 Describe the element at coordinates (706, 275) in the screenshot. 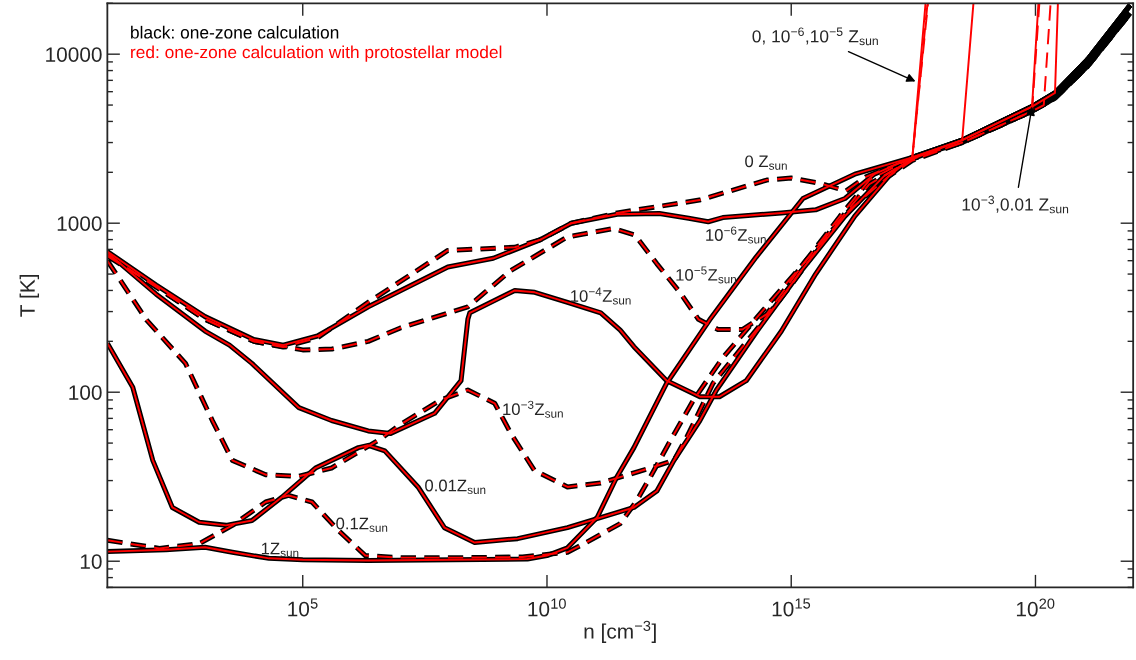

I see `annotation: 10$^{−5}$Z$_{sun}$` at that location.